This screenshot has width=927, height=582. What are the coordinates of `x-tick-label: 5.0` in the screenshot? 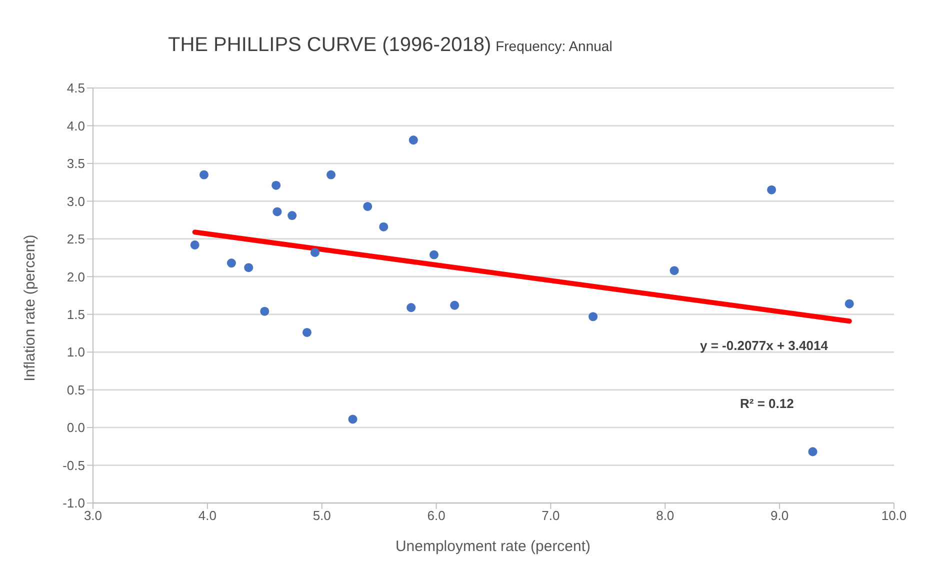 It's located at (321, 516).